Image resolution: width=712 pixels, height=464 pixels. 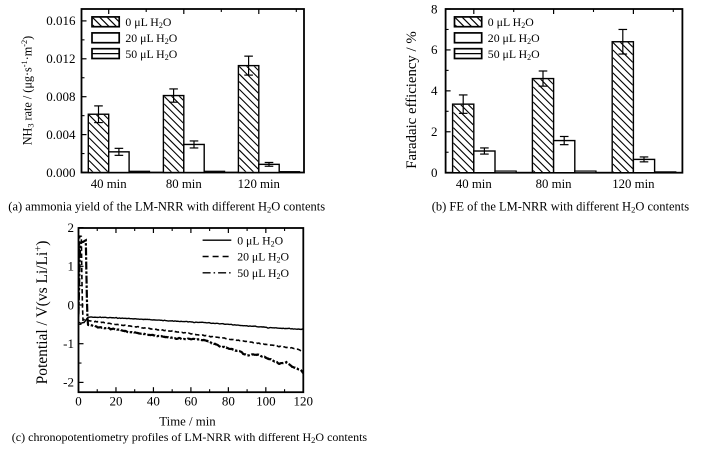 I want to click on svg-text: Potential / V(vs Li/Li+​), so click(x=42, y=313).